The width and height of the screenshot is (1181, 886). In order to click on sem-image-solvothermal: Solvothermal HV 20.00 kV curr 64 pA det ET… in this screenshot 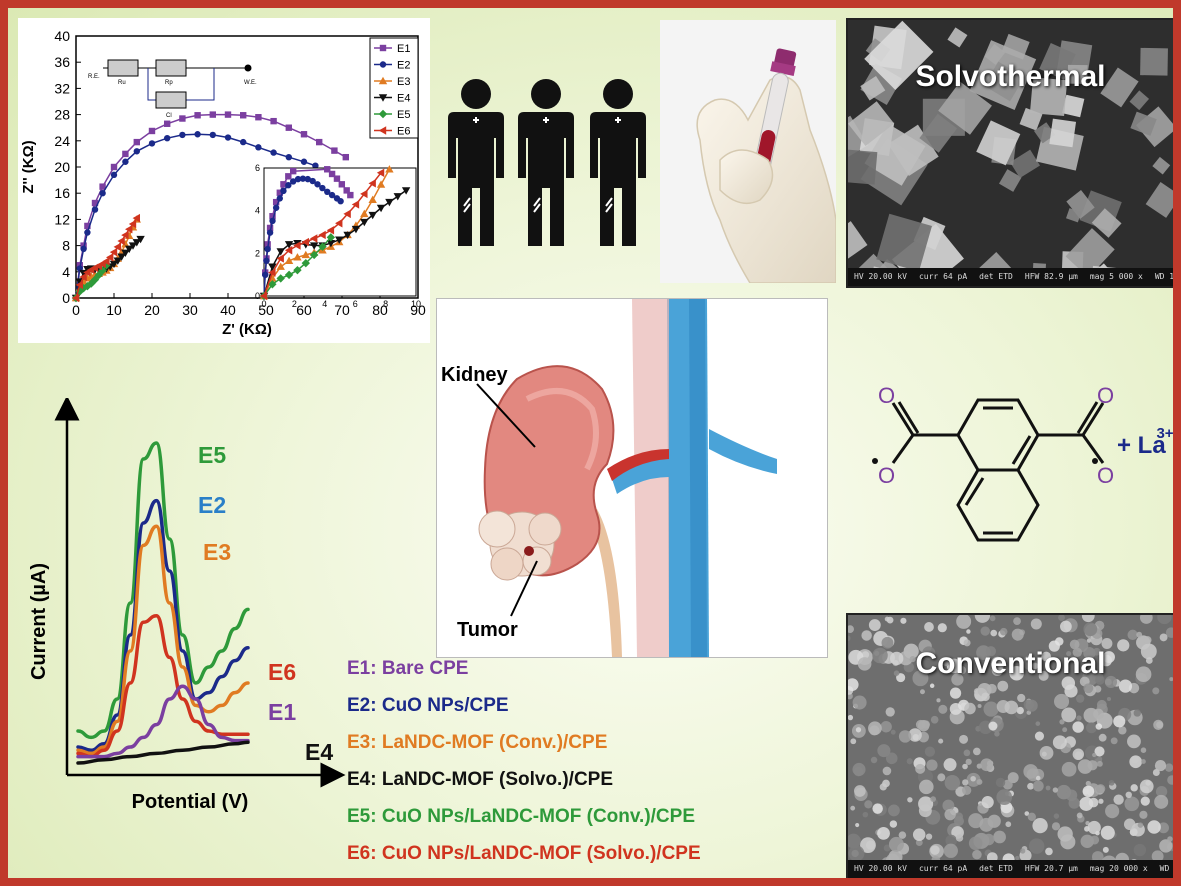, I will do `click(1009, 153)`.